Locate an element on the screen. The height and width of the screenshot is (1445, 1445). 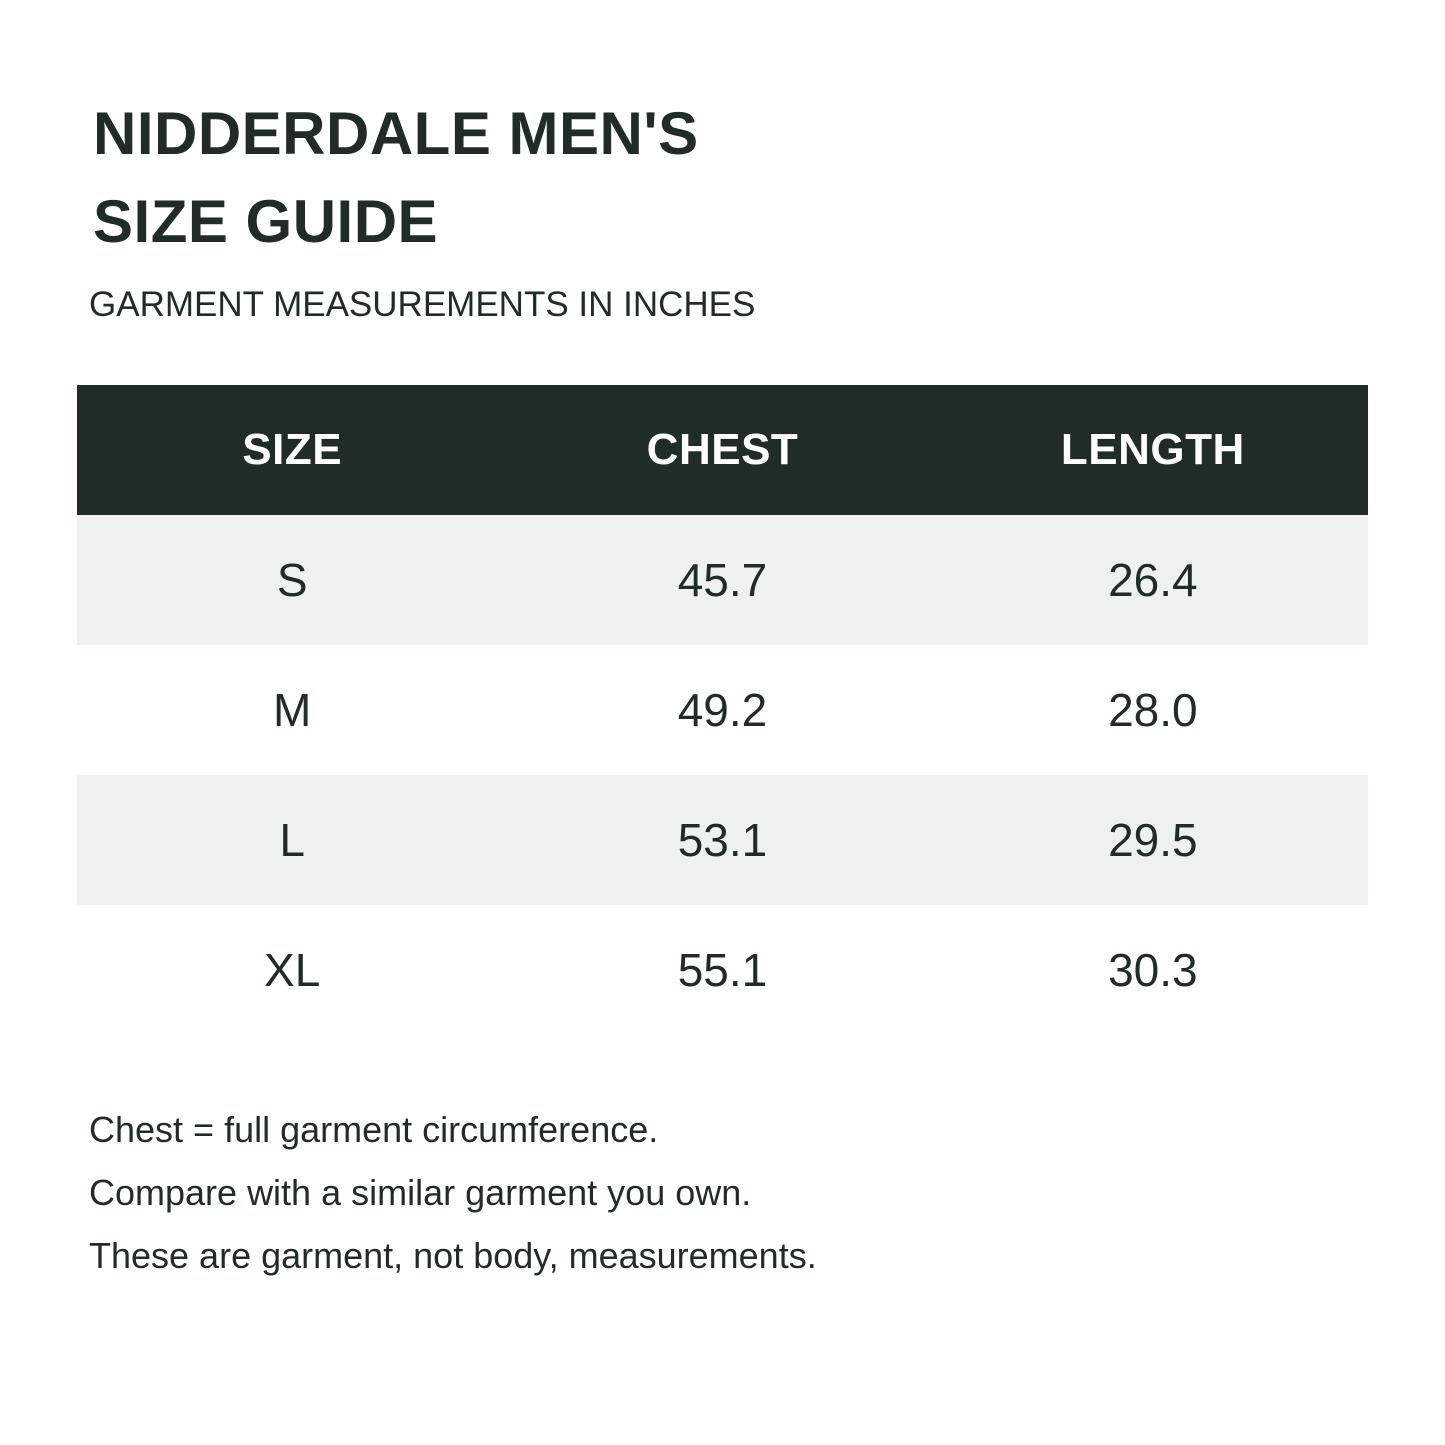
size-cell: M is located at coordinates (292, 710).